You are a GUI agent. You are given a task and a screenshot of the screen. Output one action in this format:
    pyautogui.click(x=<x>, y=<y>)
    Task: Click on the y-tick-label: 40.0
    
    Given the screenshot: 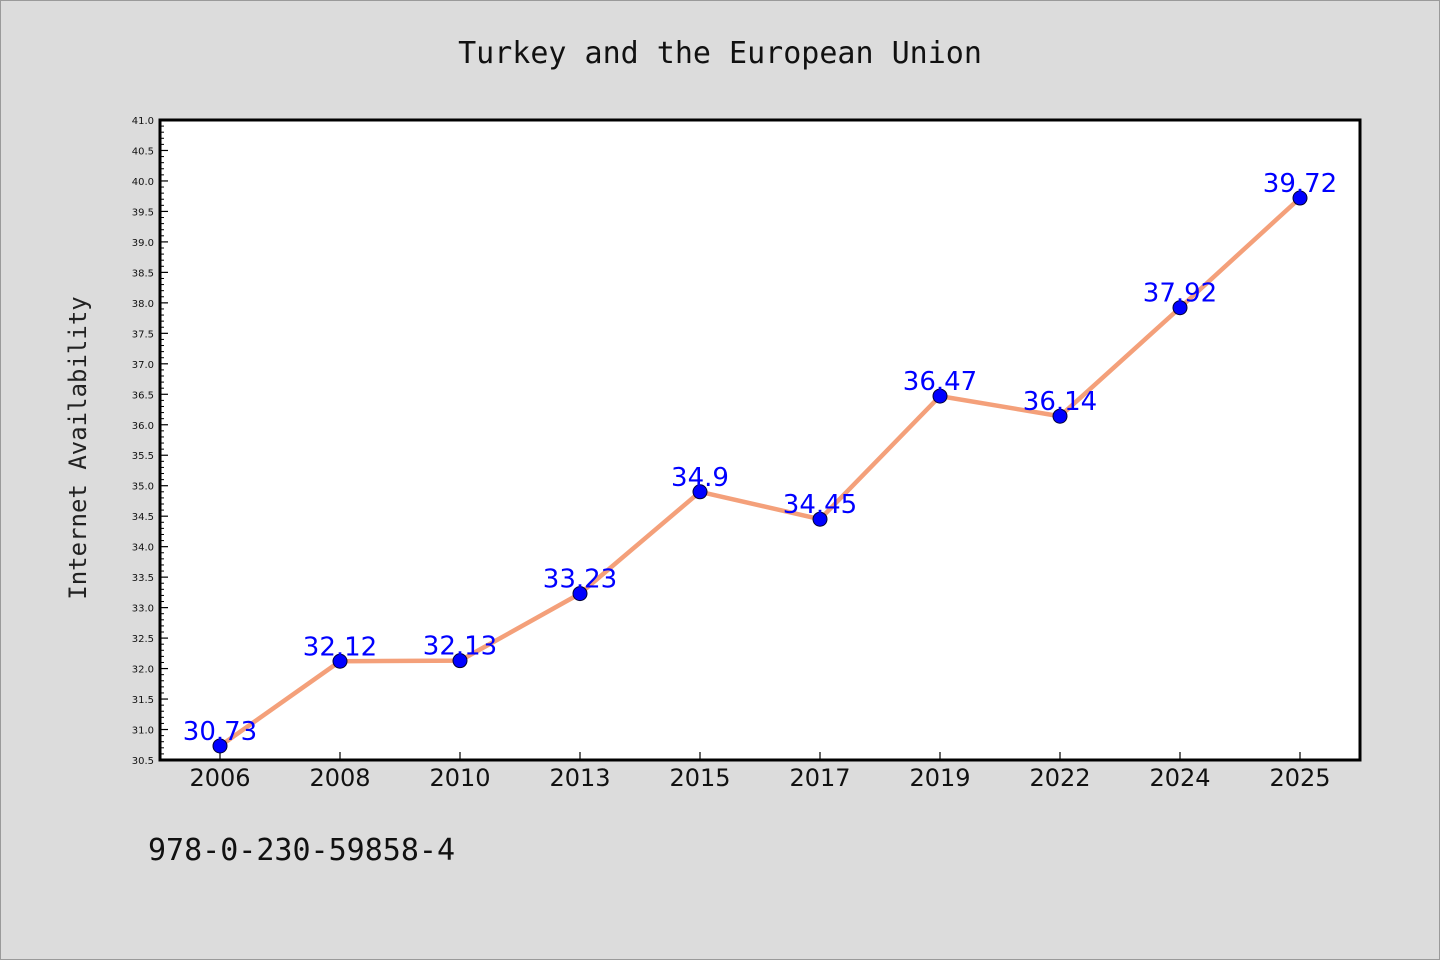 What is the action you would take?
    pyautogui.click(x=143, y=182)
    